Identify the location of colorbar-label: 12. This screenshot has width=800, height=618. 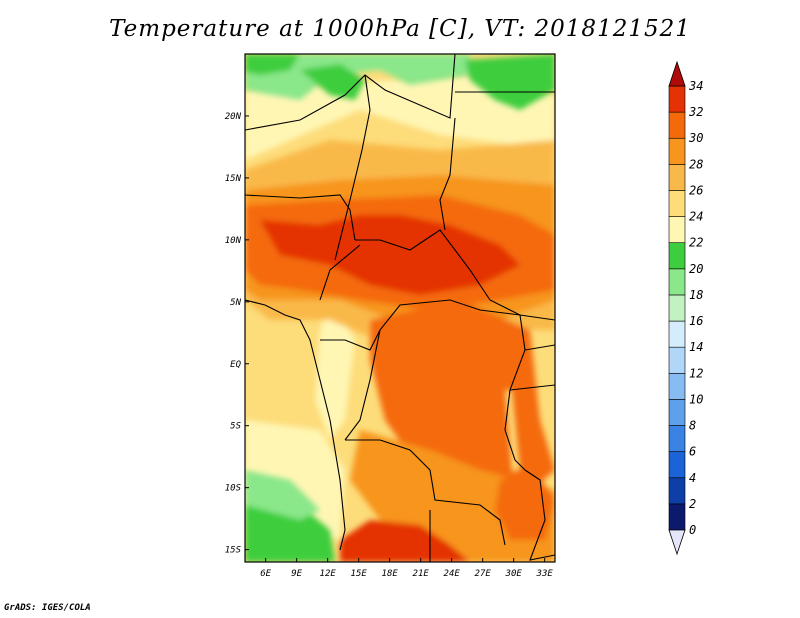
(696, 373).